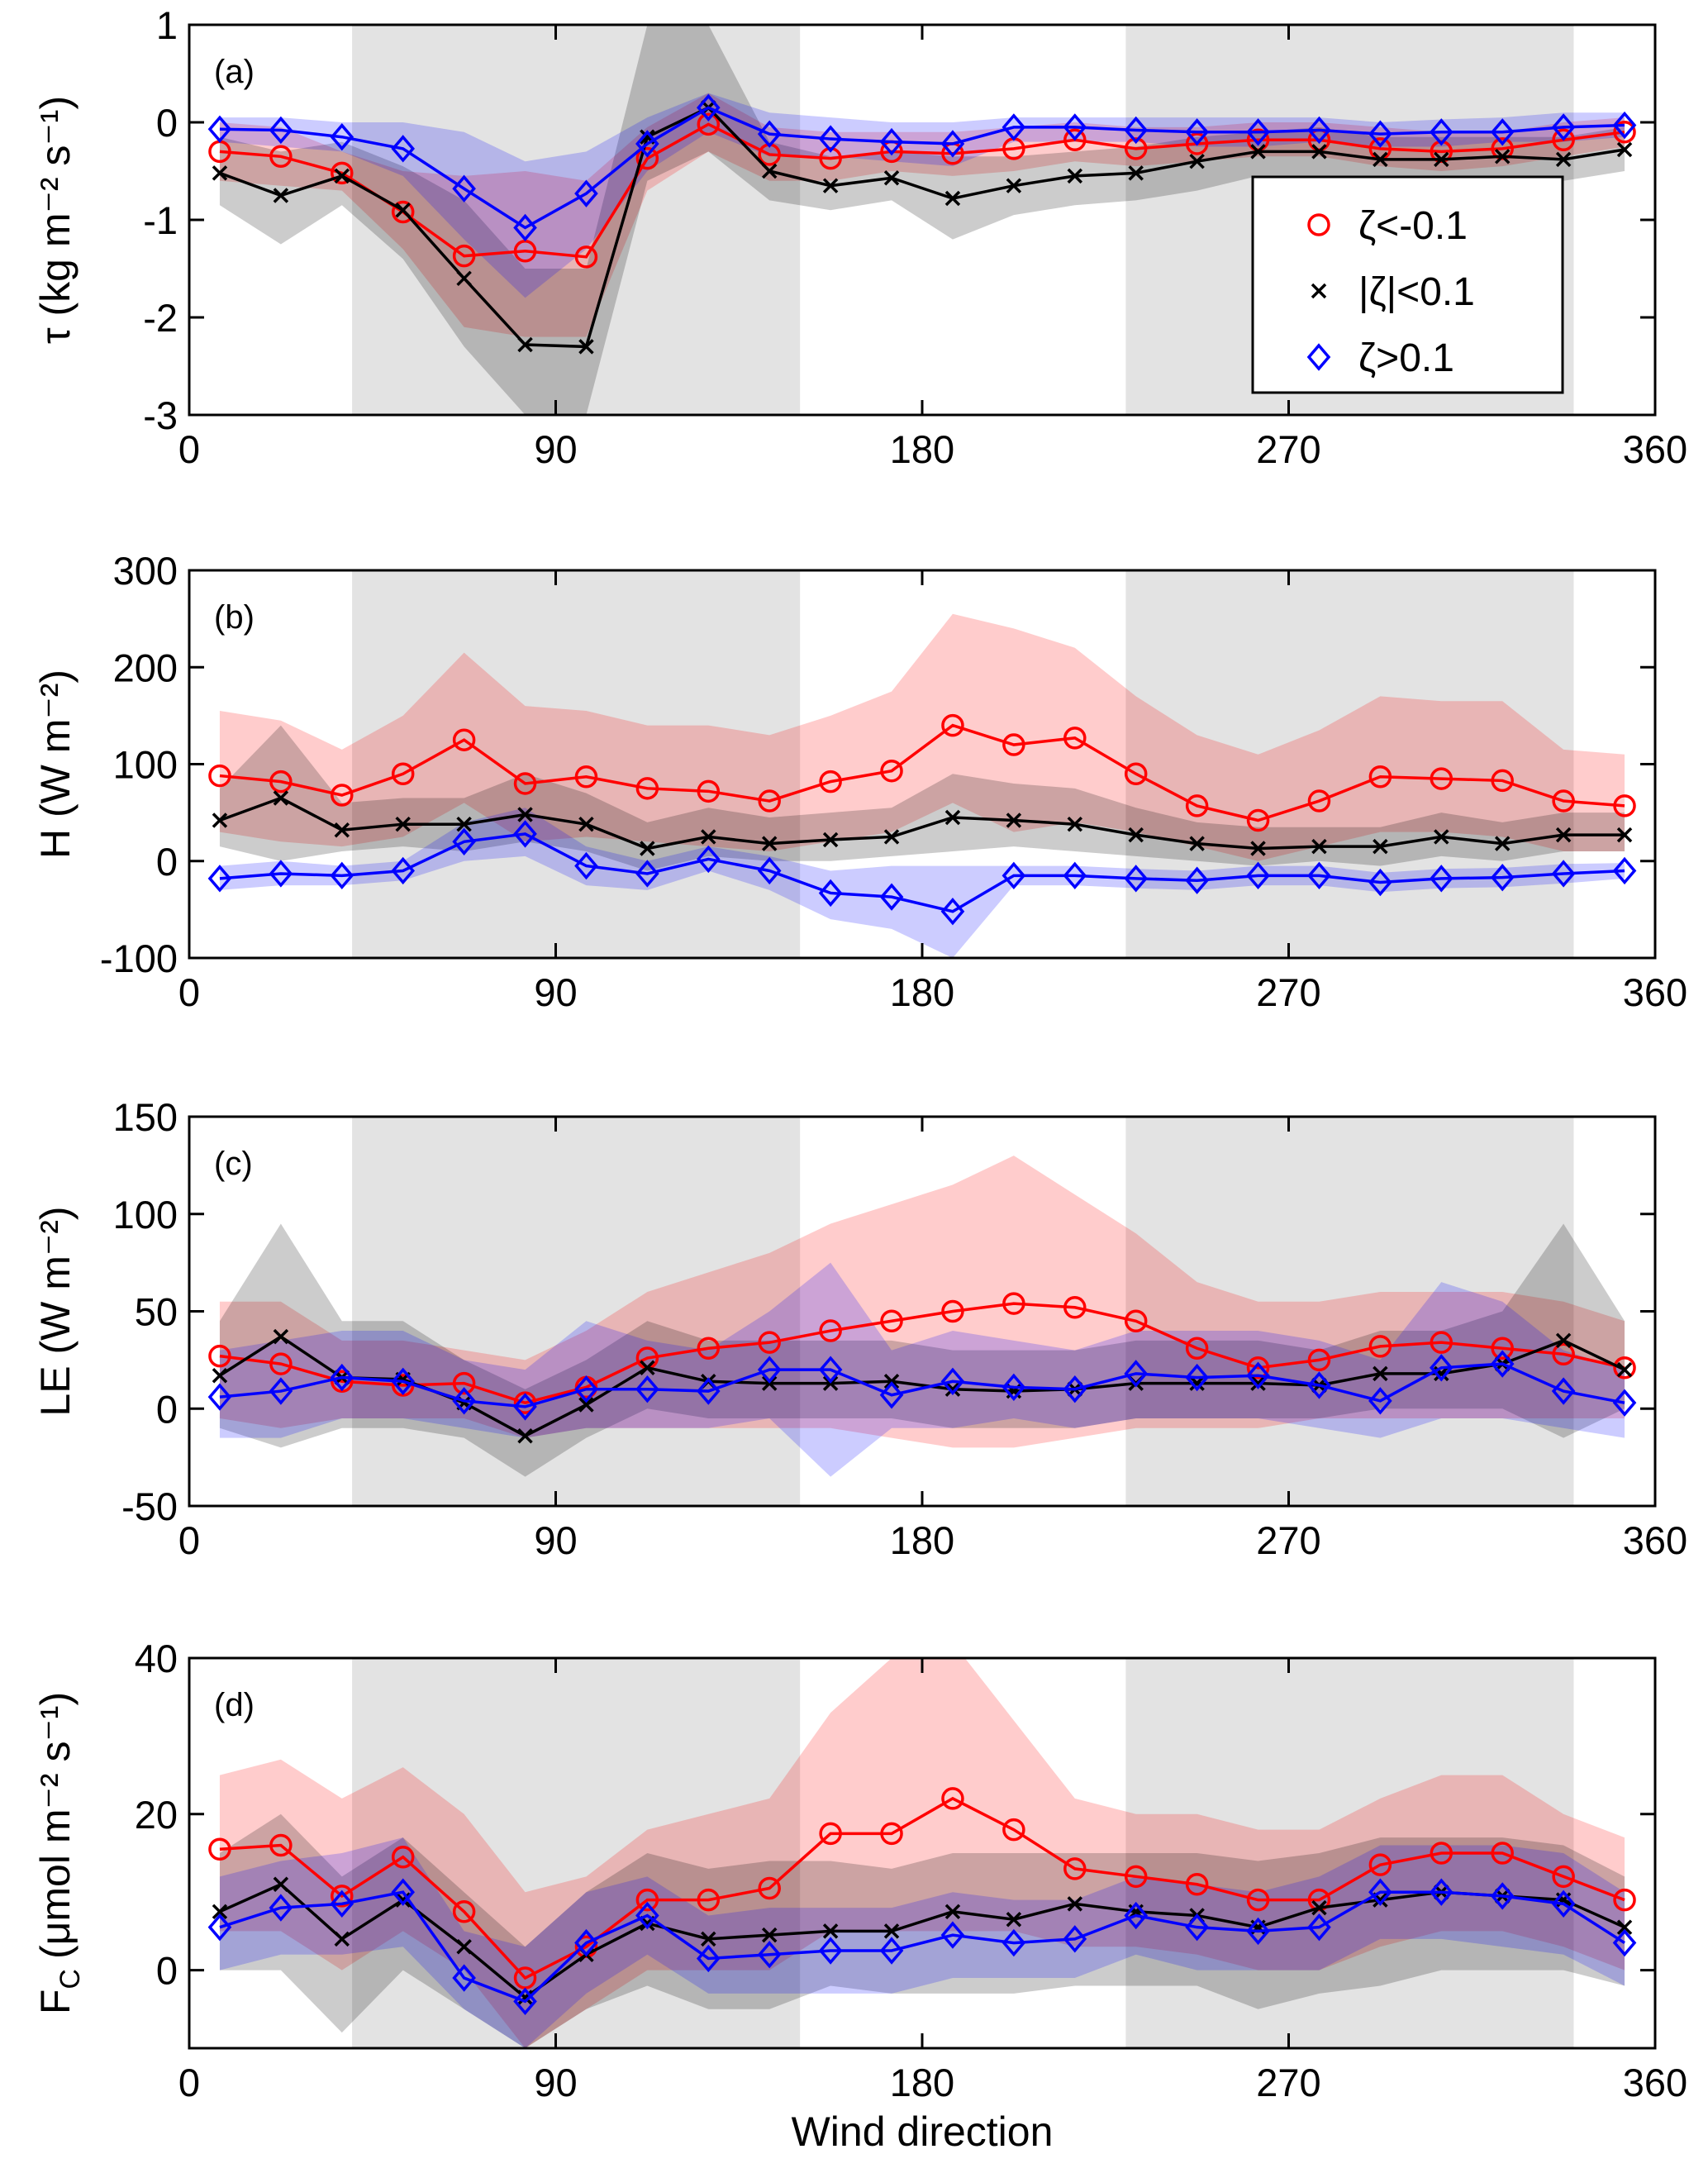 Image resolution: width=1708 pixels, height=2173 pixels. I want to click on y-axis-label: τ (kg m⁻² s⁻¹), so click(55, 220).